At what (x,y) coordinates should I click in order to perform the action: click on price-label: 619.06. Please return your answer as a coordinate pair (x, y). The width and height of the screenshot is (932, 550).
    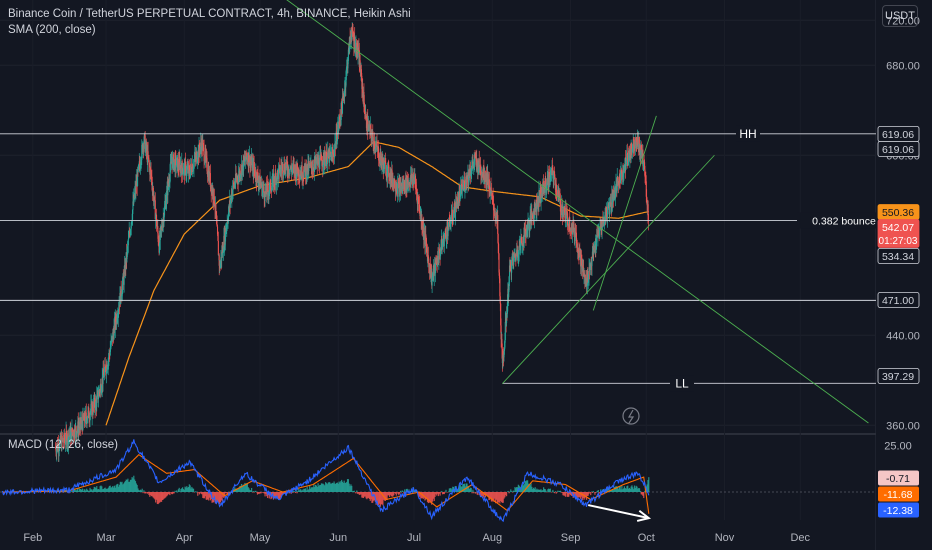
    Looking at the image, I should click on (898, 150).